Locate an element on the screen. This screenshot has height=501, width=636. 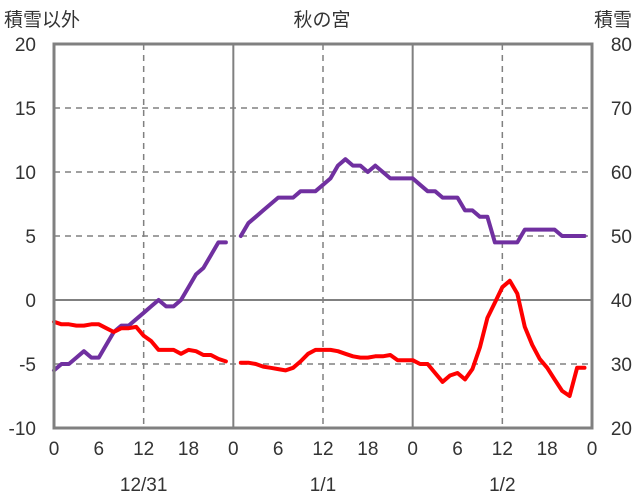
left-axis-label: 積雪以外 is located at coordinates (42, 20).